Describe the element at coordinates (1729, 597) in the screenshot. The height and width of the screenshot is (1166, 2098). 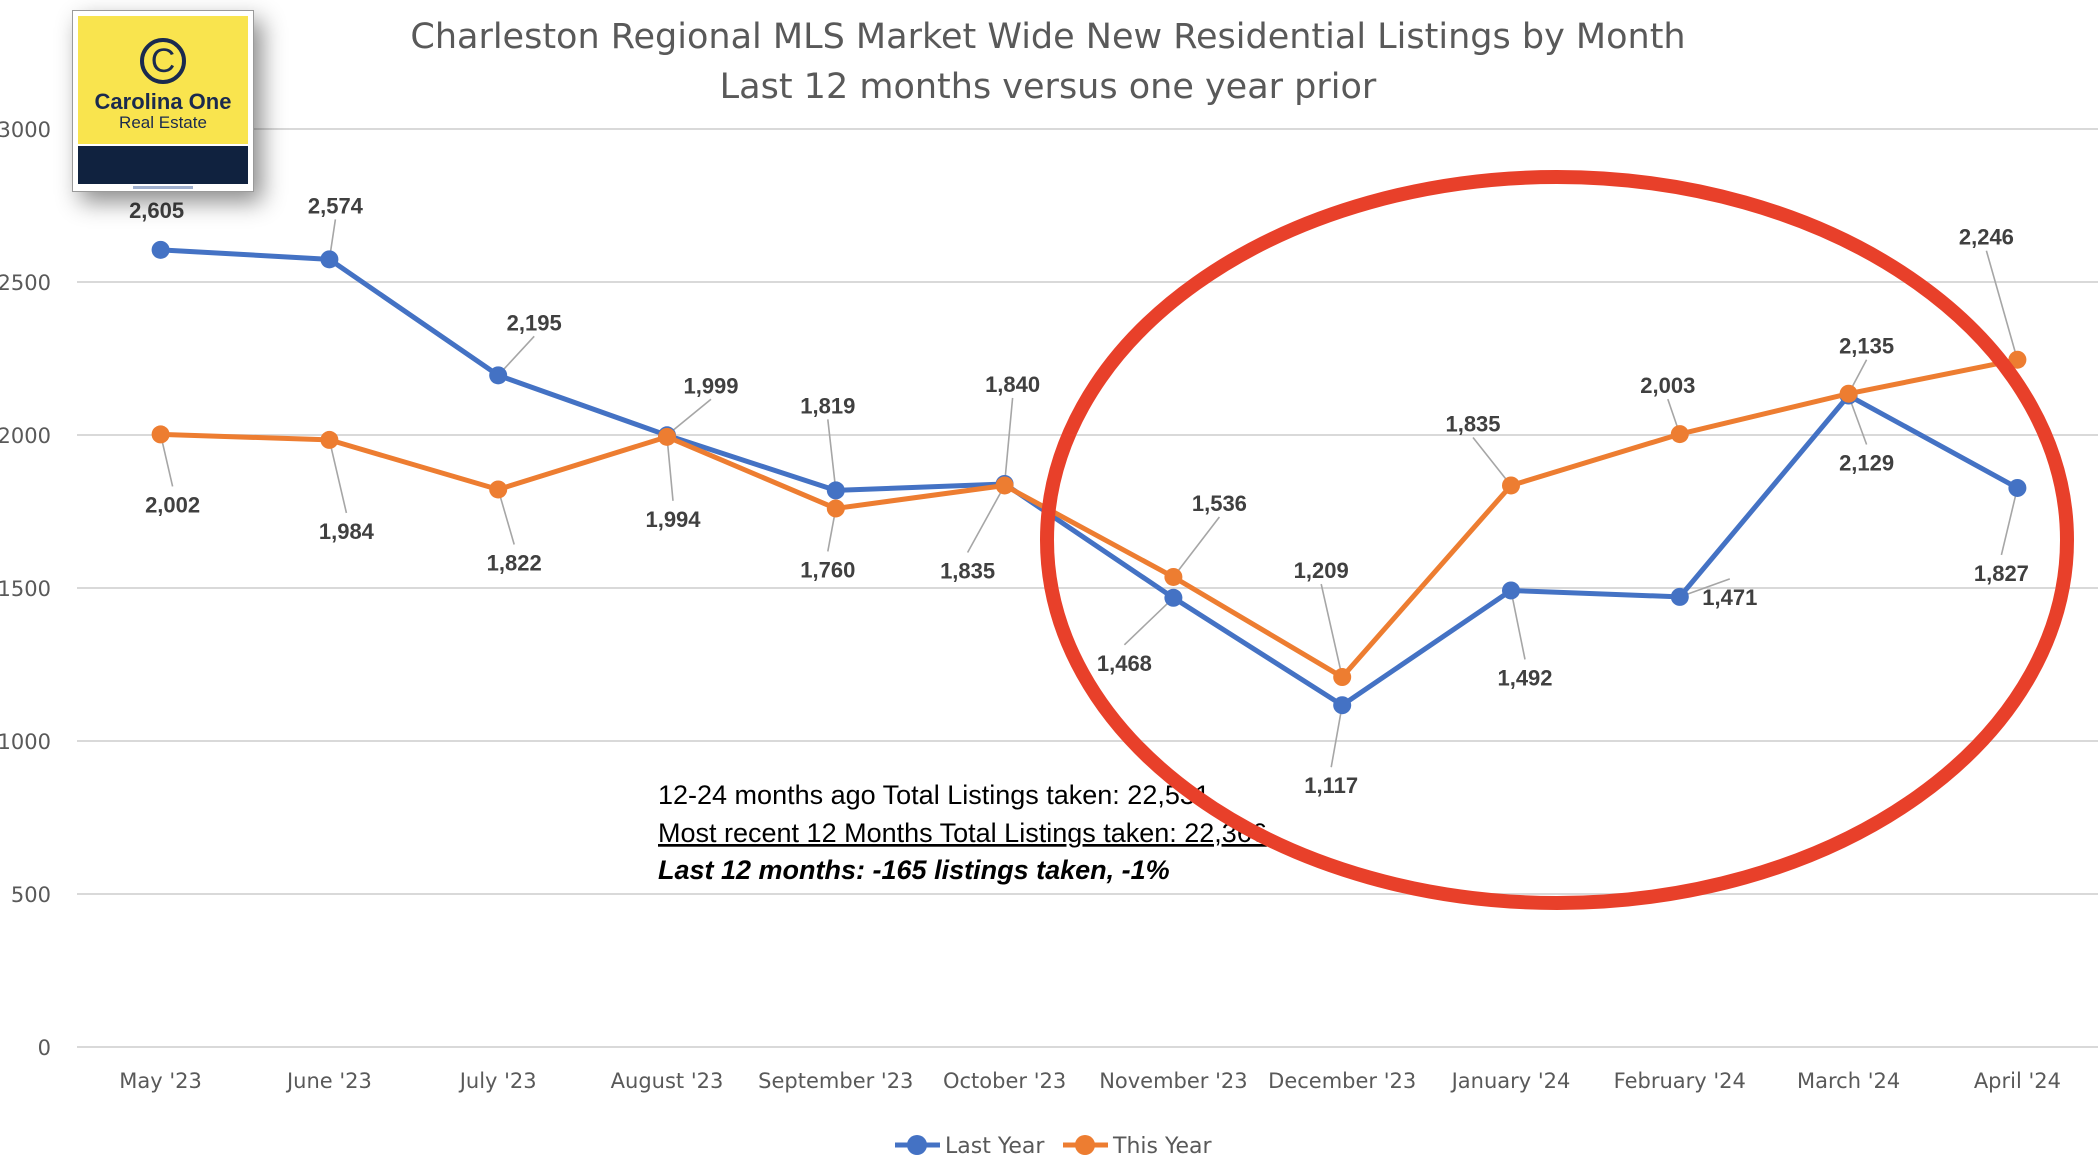
I see `data-label: 1,471` at that location.